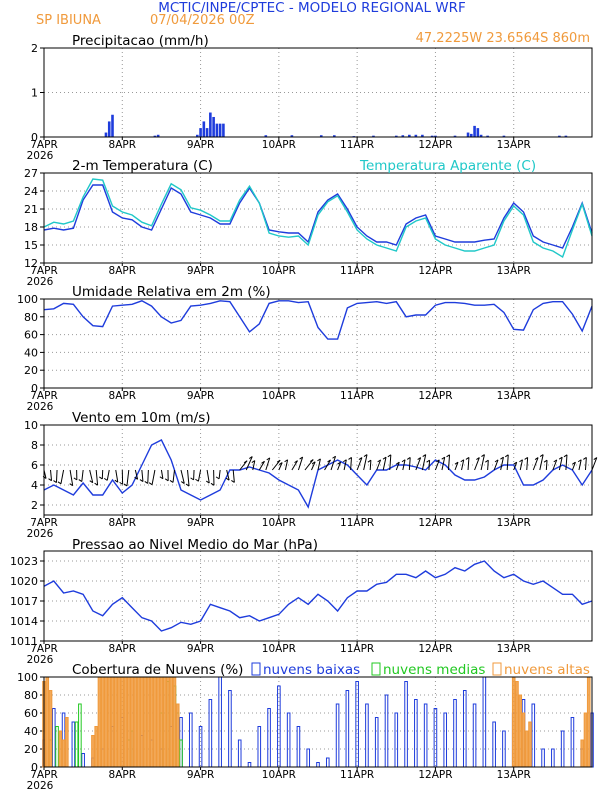 The image size is (612, 792). What do you see at coordinates (279, 649) in the screenshot?
I see `press-xtick-label: 10APR` at bounding box center [279, 649].